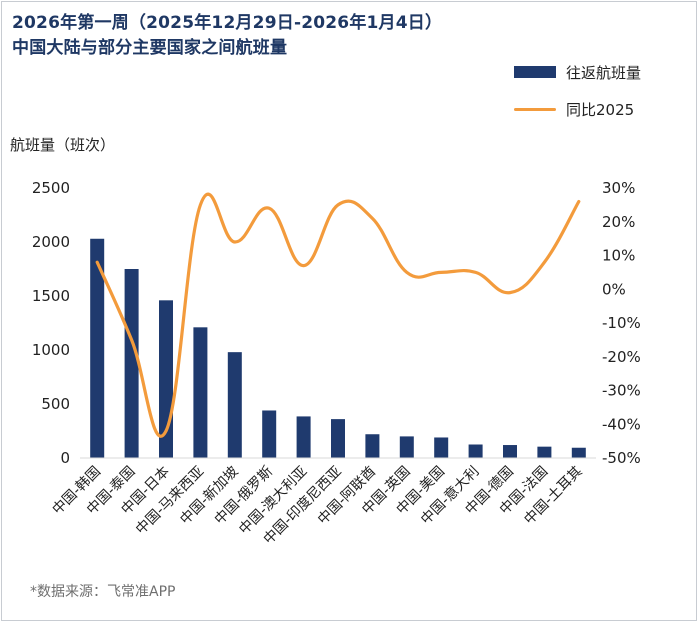 The height and width of the screenshot is (624, 700). What do you see at coordinates (55, 404) in the screenshot?
I see `left-tick-label: 500` at bounding box center [55, 404].